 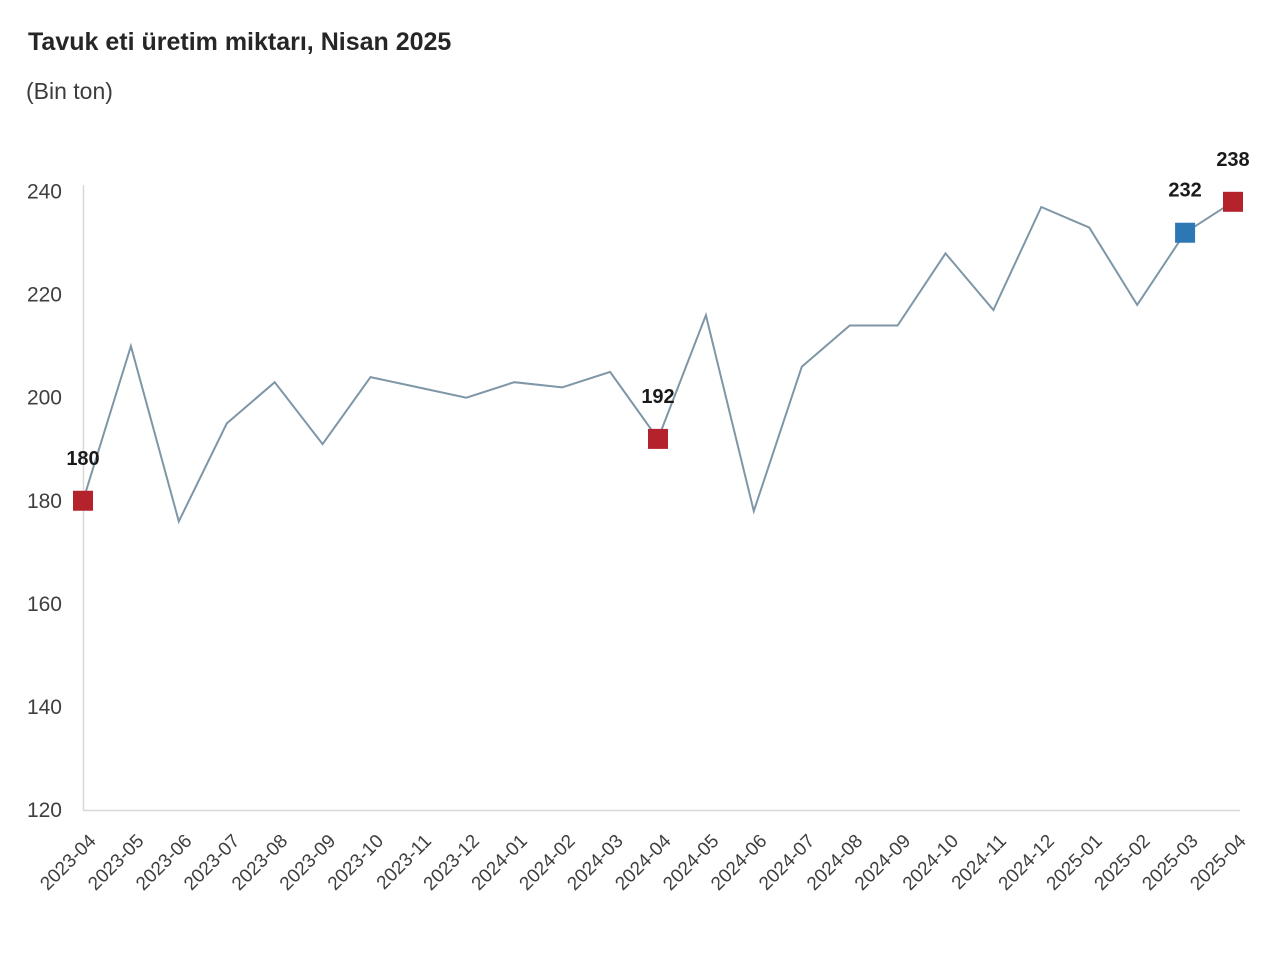 I want to click on y-tick-label: 180, so click(x=44, y=501).